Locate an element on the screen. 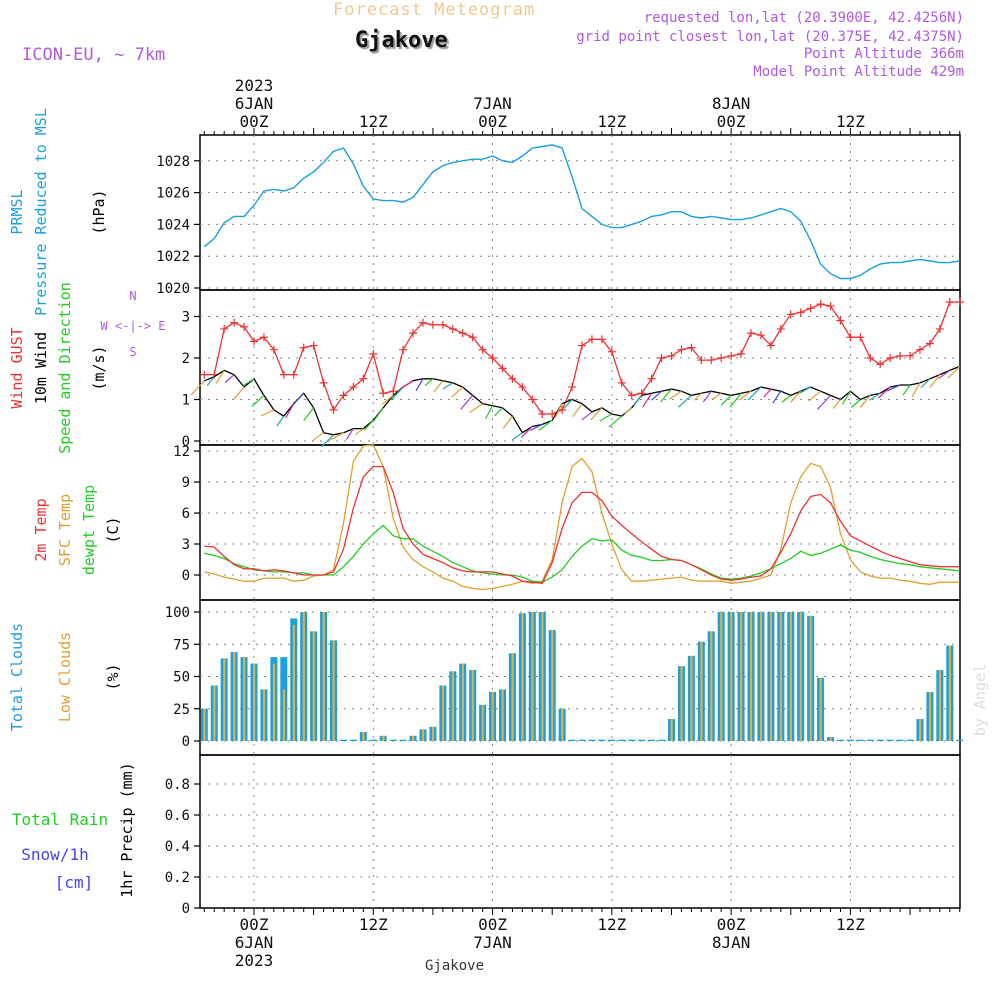  y-tick-label: 0 is located at coordinates (186, 742).